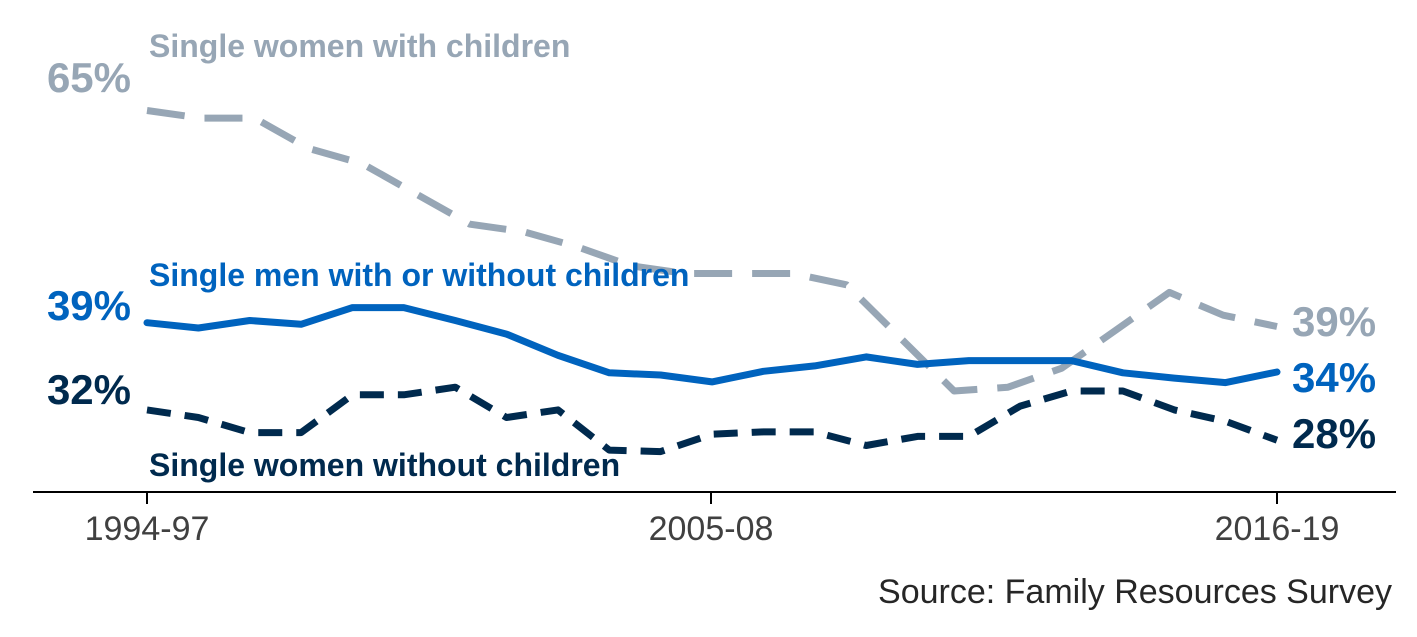 The width and height of the screenshot is (1417, 637). What do you see at coordinates (147, 529) in the screenshot?
I see `x-tick-label: 1994-97` at bounding box center [147, 529].